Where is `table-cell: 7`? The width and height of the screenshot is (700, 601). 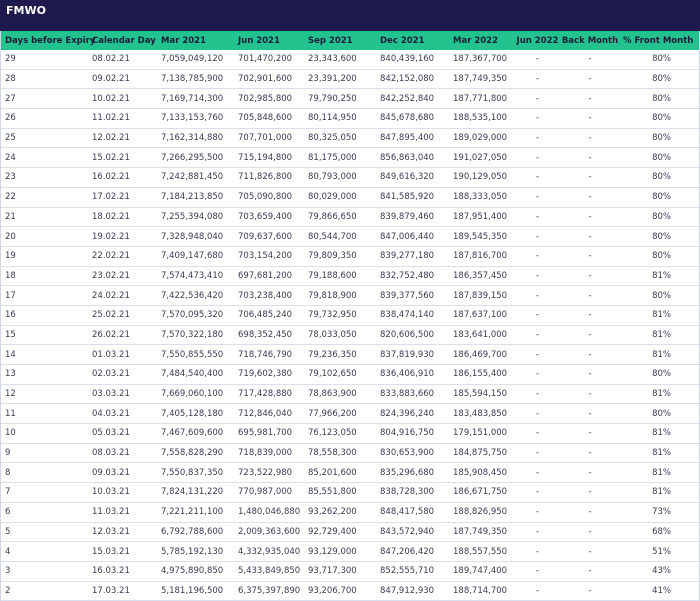
table-cell: 7 is located at coordinates (44, 492).